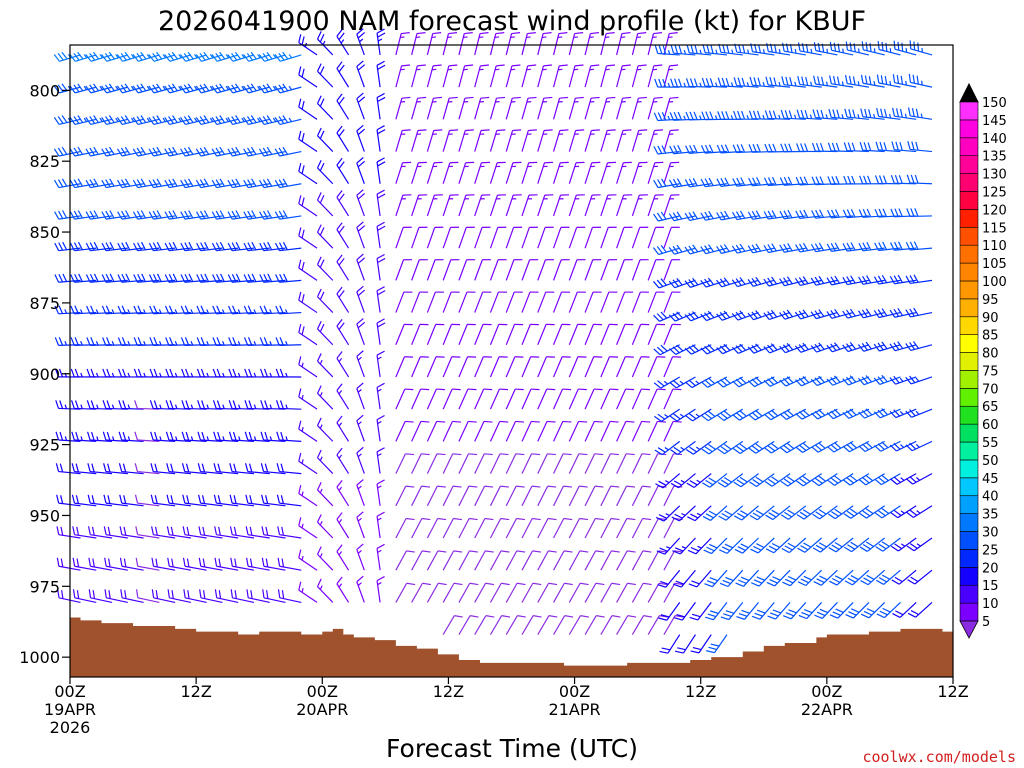 Image resolution: width=1024 pixels, height=768 pixels. Describe the element at coordinates (990, 336) in the screenshot. I see `colorbar-label: 85` at that location.